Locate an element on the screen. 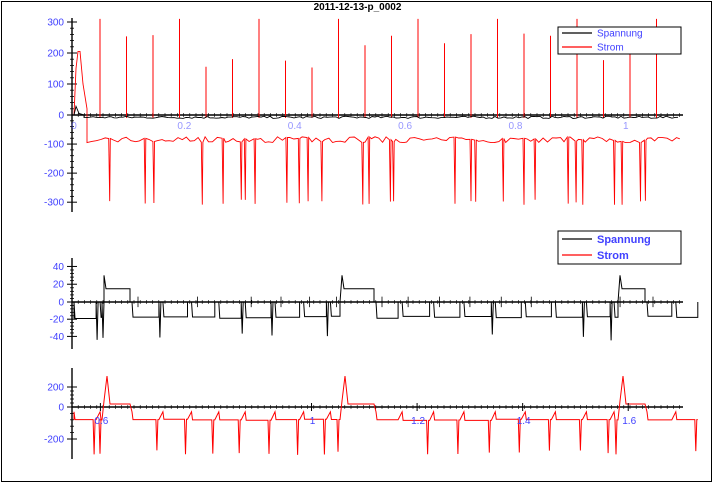 The width and height of the screenshot is (715, 485). legend-2: Spannung Strom is located at coordinates (619, 247).